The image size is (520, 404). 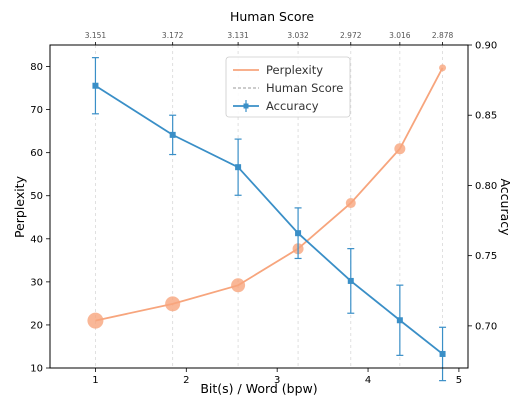 I want to click on y-left-tick-label: 80, so click(x=36, y=67).